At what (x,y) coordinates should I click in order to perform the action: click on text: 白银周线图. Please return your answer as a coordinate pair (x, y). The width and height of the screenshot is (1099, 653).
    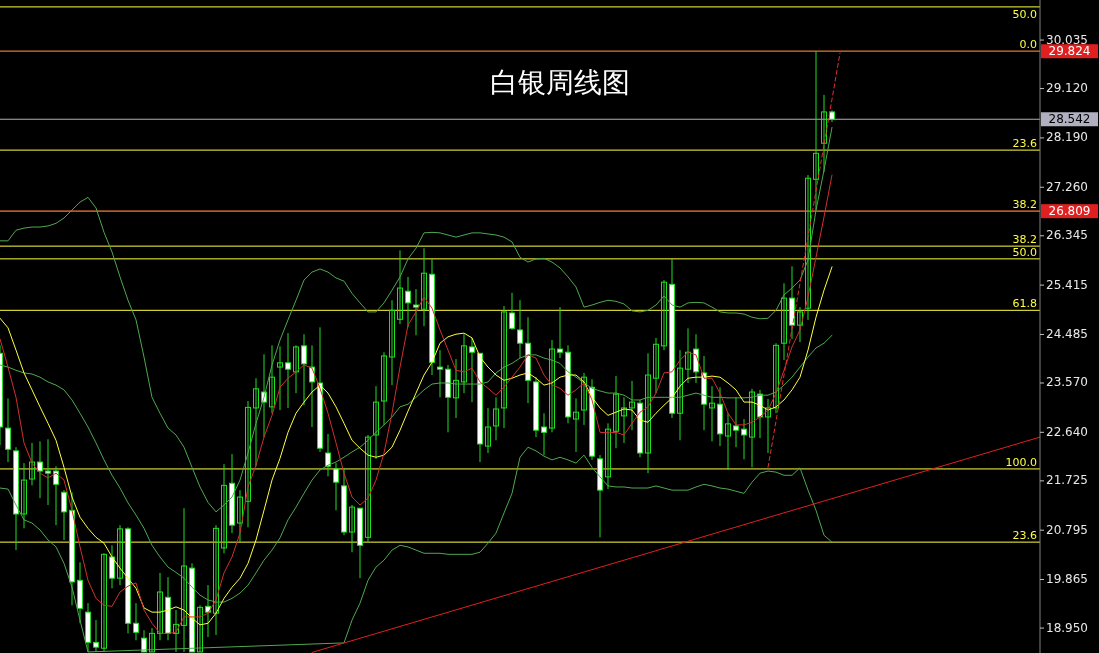
    Looking at the image, I should click on (560, 82).